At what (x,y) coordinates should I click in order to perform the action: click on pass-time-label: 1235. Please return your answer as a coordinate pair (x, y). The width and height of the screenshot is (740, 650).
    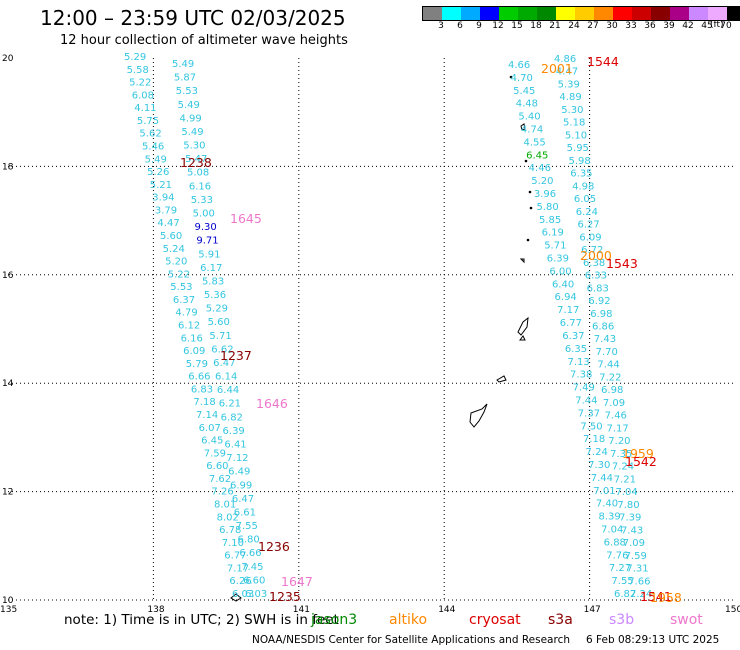
    Looking at the image, I should click on (285, 596).